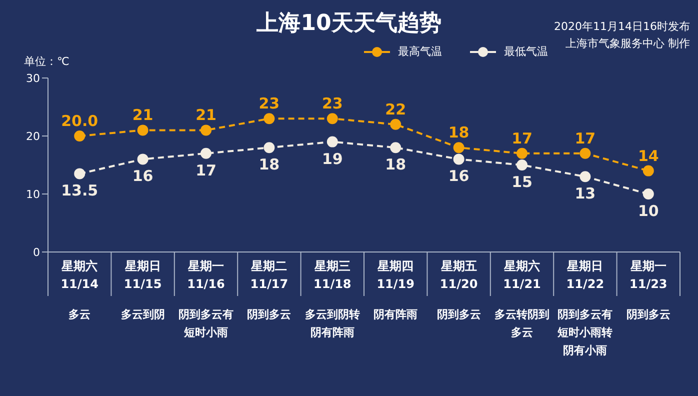 This screenshot has height=396, width=698. I want to click on data-label: 20.0, so click(79, 121).